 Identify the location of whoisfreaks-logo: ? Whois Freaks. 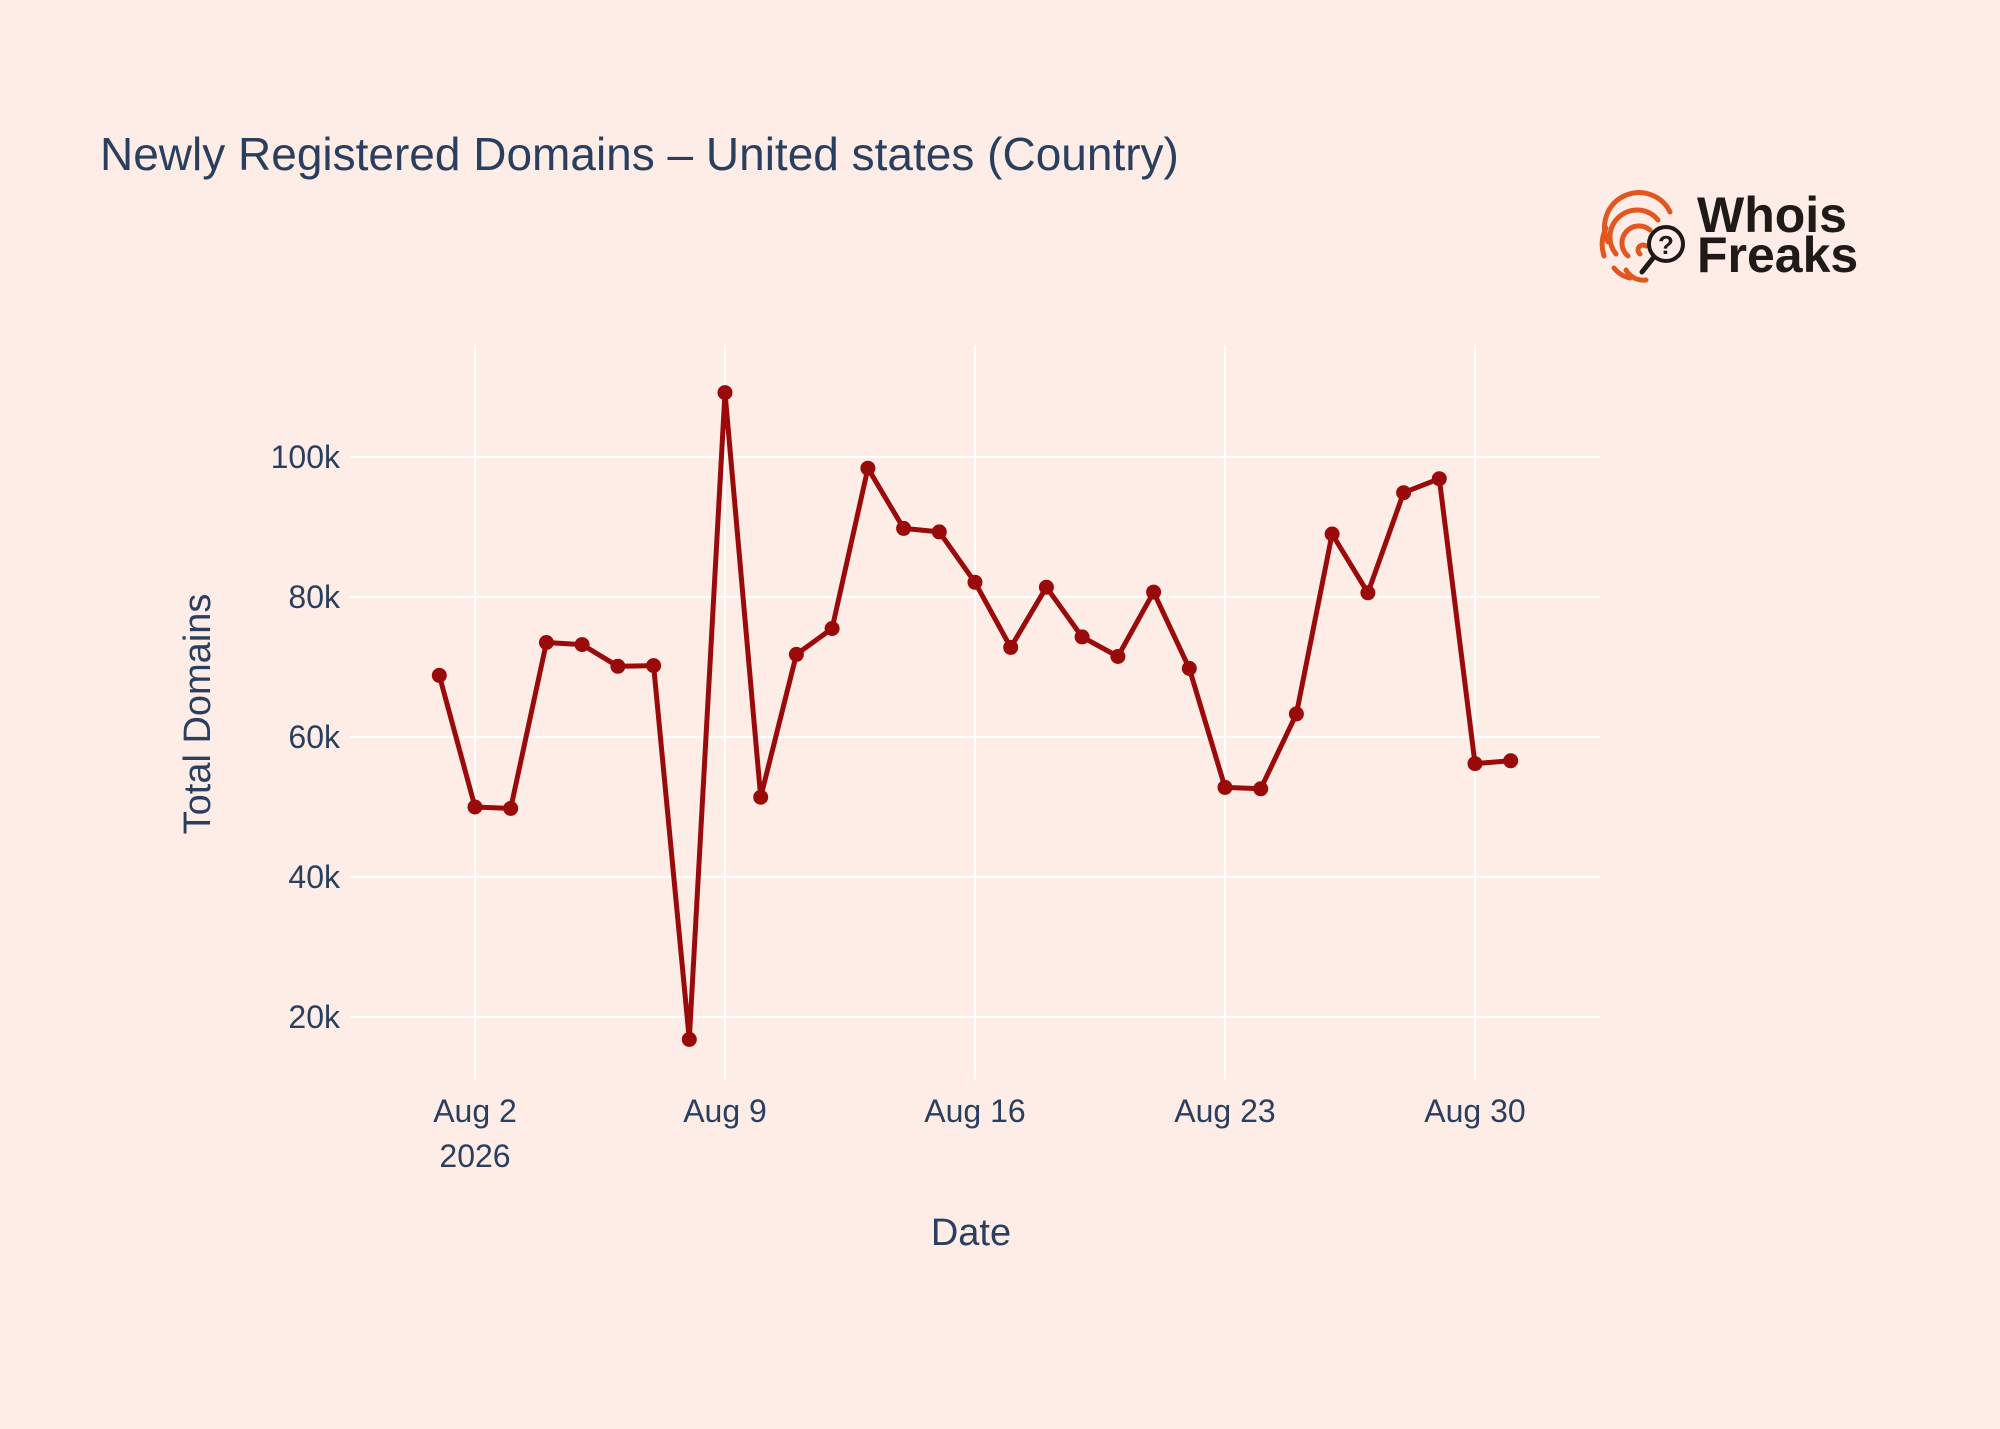
(1728, 235).